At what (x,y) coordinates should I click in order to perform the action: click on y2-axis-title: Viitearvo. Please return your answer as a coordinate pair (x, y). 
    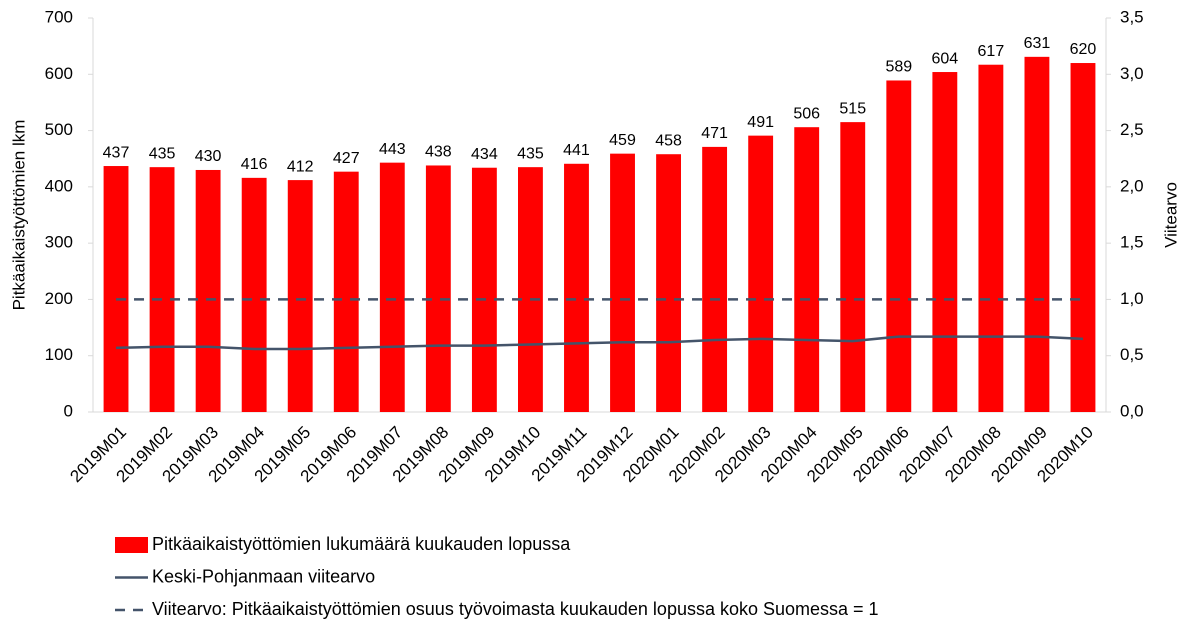
    Looking at the image, I should click on (1170, 215).